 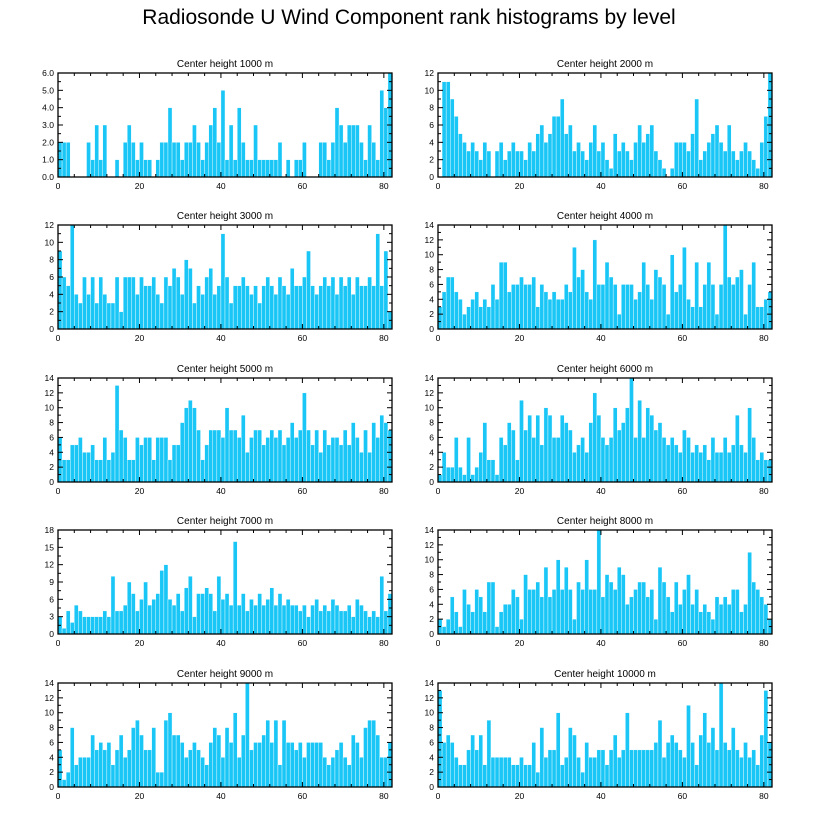 What do you see at coordinates (219, 582) in the screenshot?
I see `histogram-panel: Center height 7000 m 0 20 40 60 80 0 3 6 9 12 15 18` at bounding box center [219, 582].